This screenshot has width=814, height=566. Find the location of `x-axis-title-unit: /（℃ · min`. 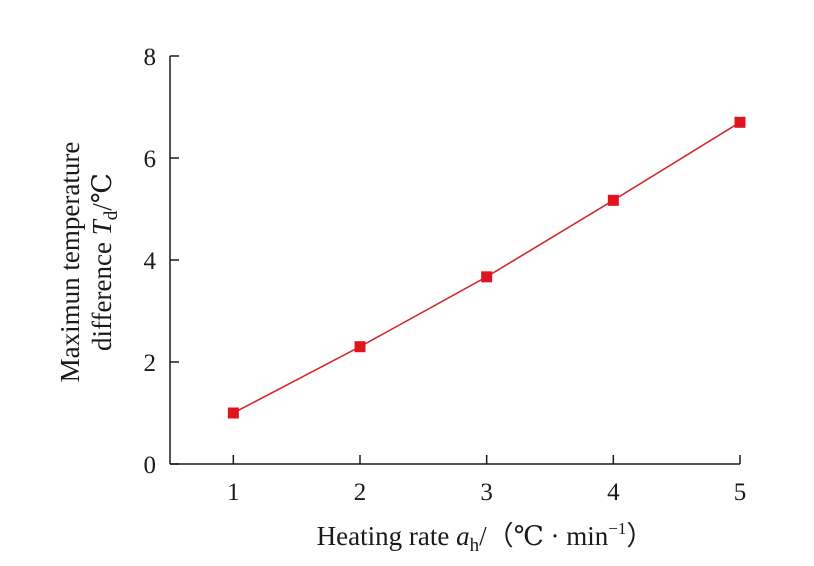

x-axis-title-unit: /（℃ · min is located at coordinates (544, 536).